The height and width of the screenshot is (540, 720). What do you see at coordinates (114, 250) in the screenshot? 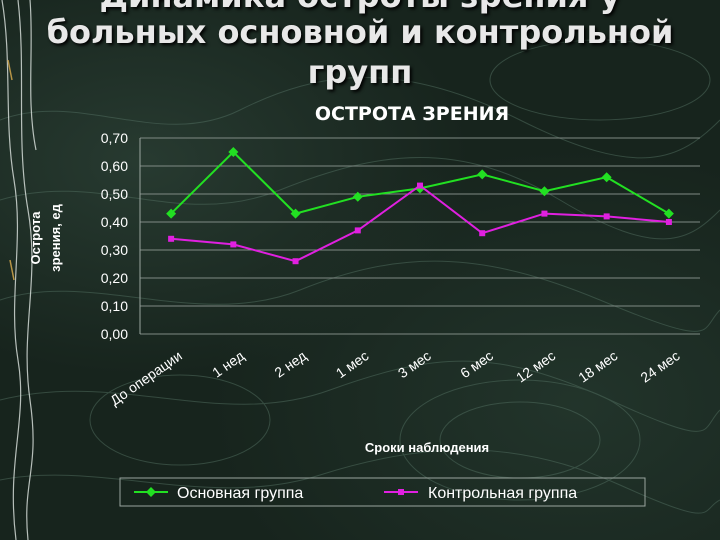
I see `y-tick-label: 0,30` at bounding box center [114, 250].